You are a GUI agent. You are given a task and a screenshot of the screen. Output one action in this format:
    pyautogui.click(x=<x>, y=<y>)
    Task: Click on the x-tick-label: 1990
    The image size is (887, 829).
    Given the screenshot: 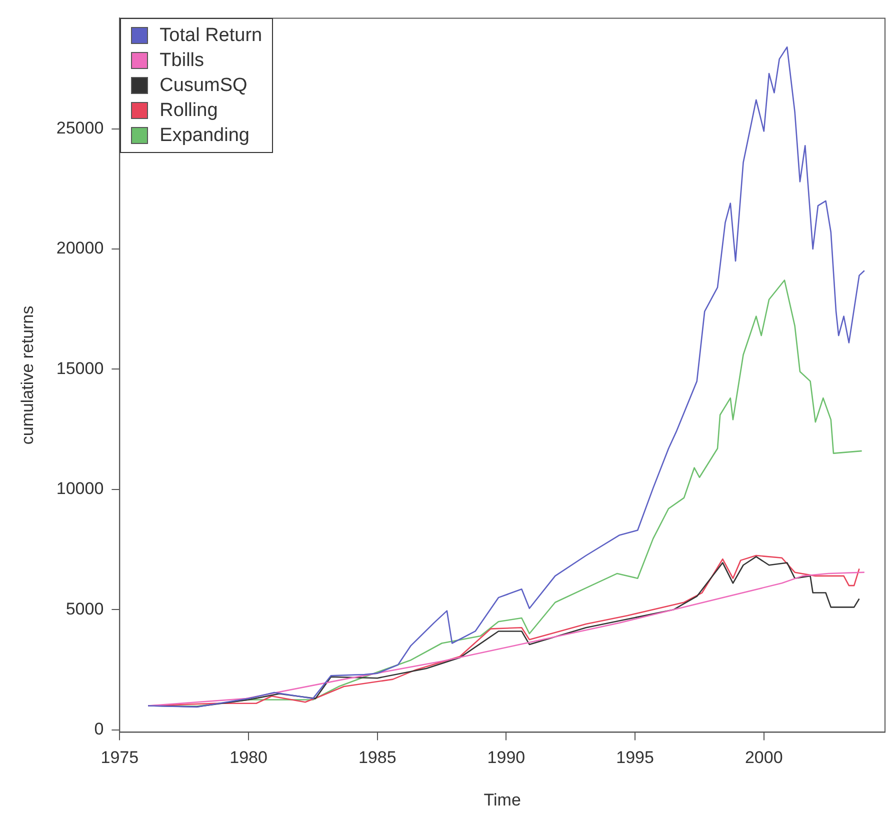 What is the action you would take?
    pyautogui.click(x=506, y=758)
    